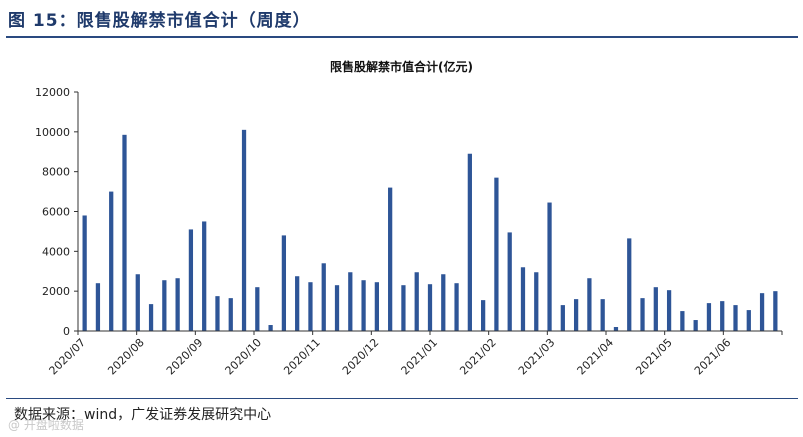 Image resolution: width=803 pixels, height=437 pixels. I want to click on y-tick-label: 12000, so click(52, 92).